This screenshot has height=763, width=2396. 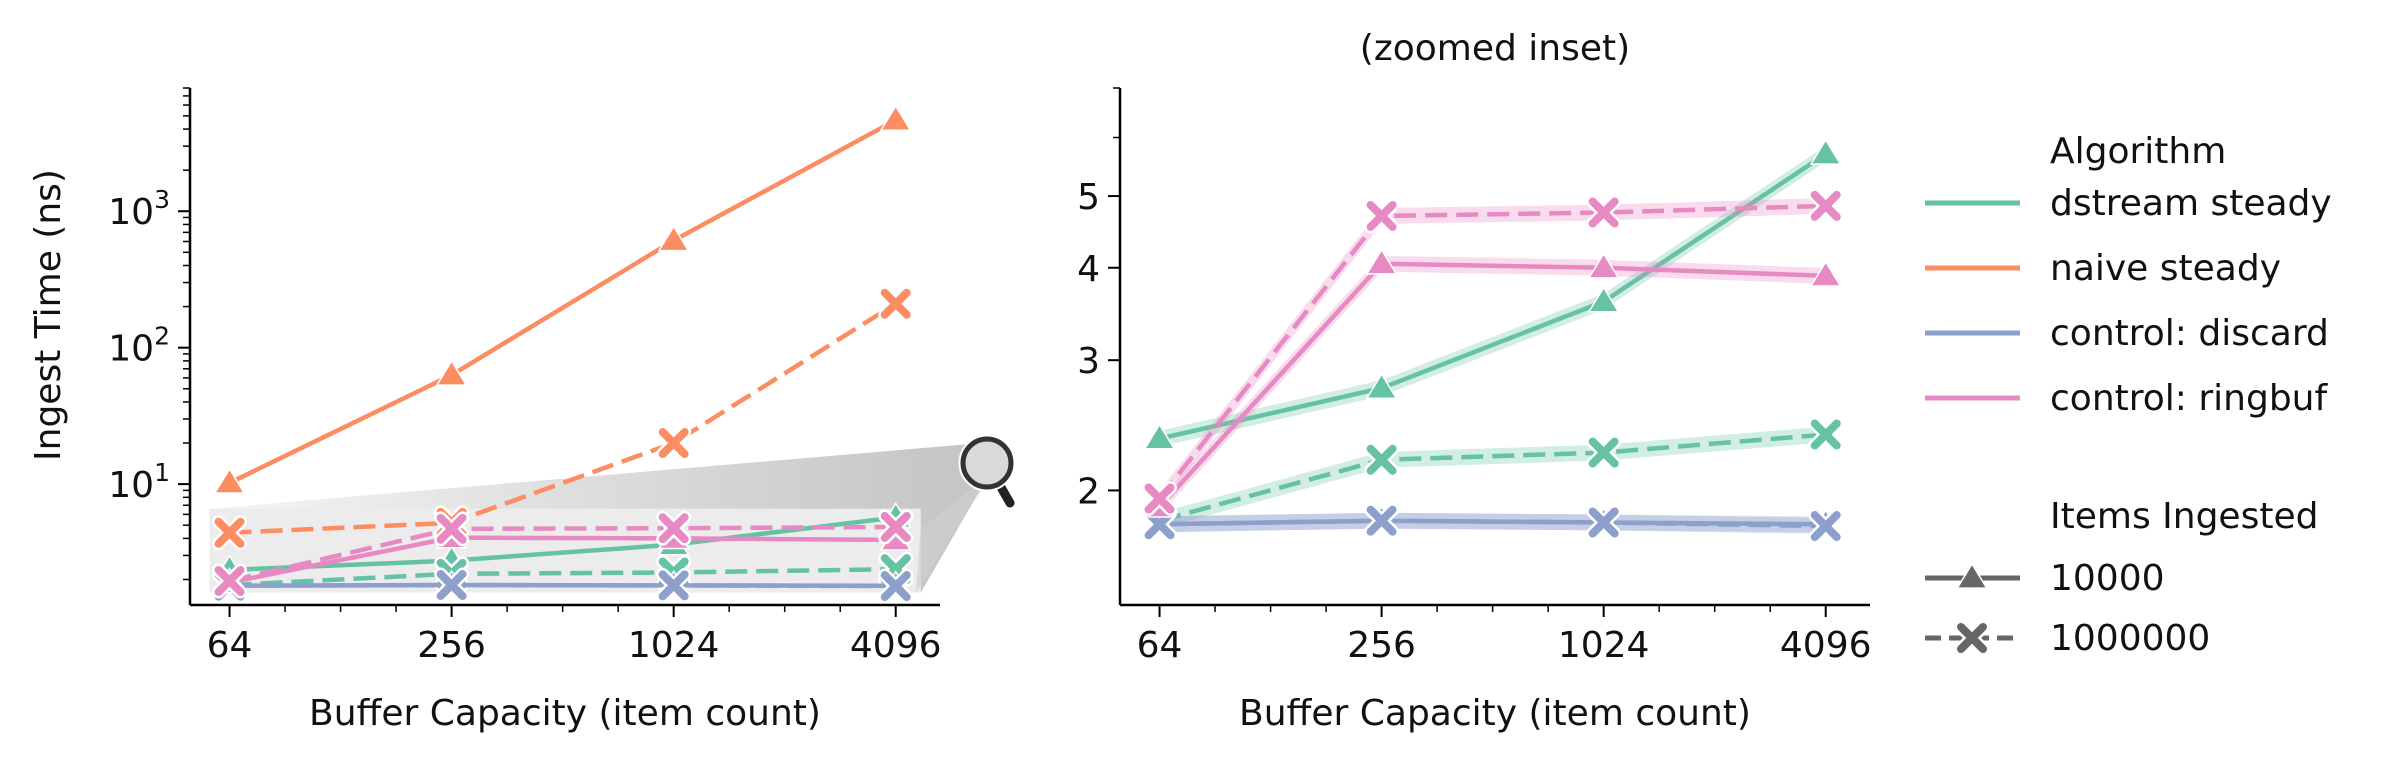 I want to click on zoom-callout-wedge, so click(x=598, y=518).